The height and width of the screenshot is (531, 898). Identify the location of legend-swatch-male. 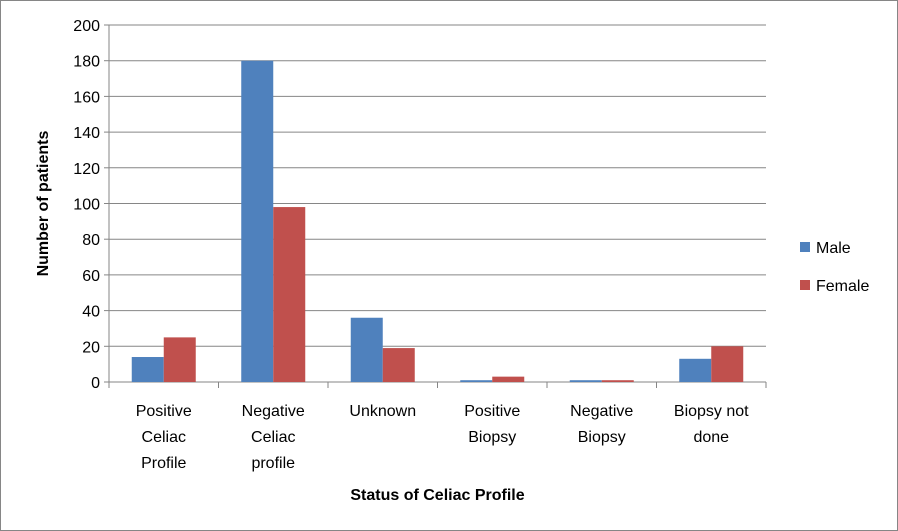
(805, 247).